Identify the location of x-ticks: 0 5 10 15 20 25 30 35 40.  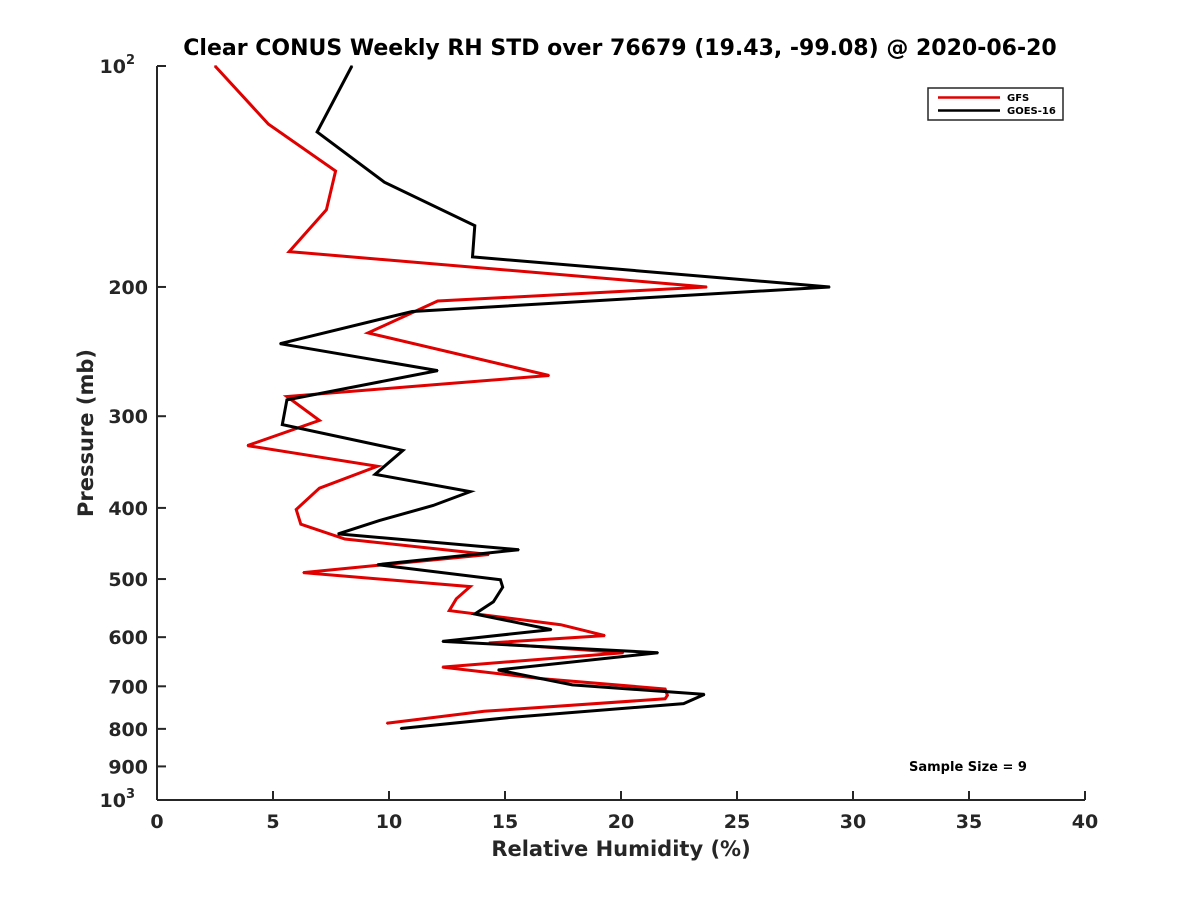
(624, 812).